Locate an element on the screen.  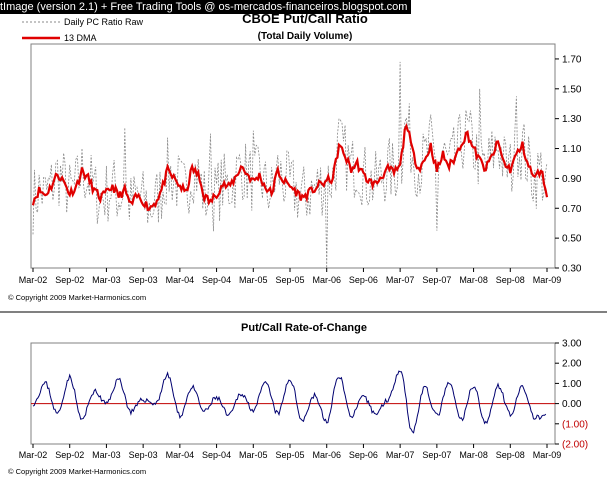
chart-title: CBOE Put/Call Ratio is located at coordinates (305, 18).